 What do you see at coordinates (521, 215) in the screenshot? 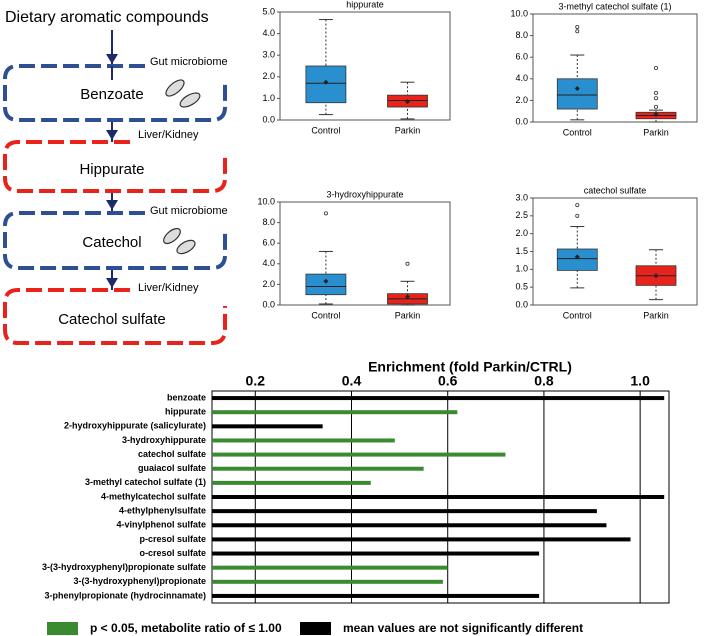
I see `y-tick-label: 2.5` at bounding box center [521, 215].